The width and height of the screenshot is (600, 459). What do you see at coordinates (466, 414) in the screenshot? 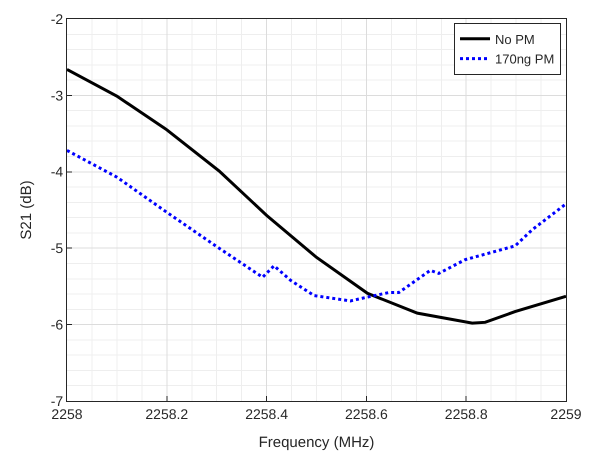
I see `x-tick-label: 2258.8` at bounding box center [466, 414].